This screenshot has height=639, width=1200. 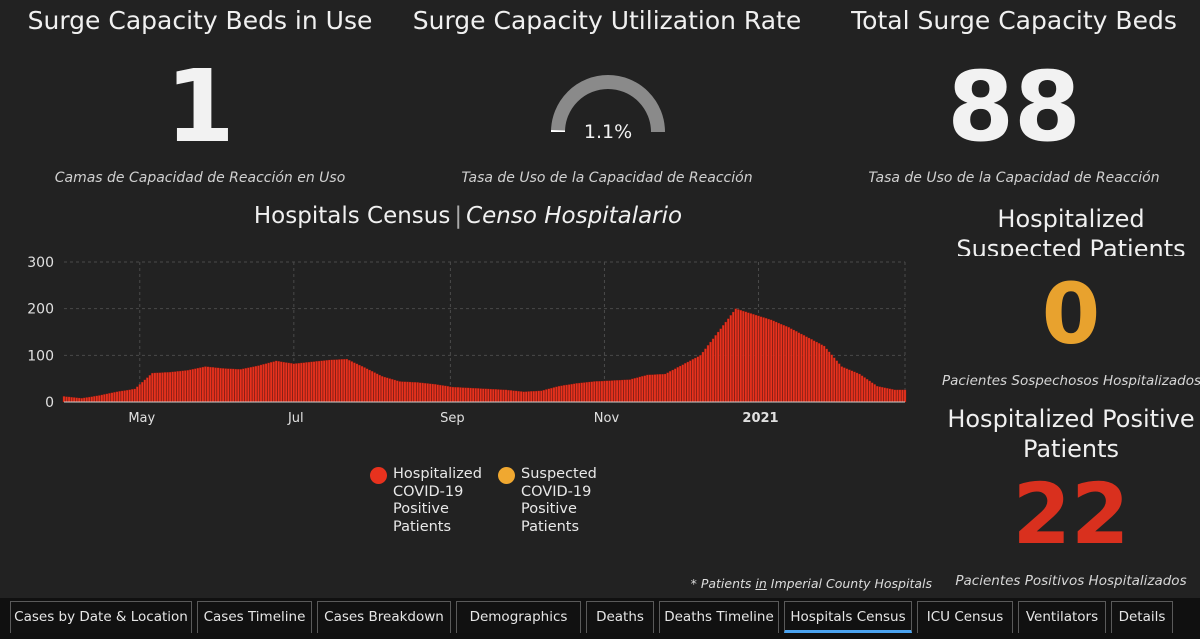 What do you see at coordinates (1062, 617) in the screenshot?
I see `tab-ventilators: Ventilators` at bounding box center [1062, 617].